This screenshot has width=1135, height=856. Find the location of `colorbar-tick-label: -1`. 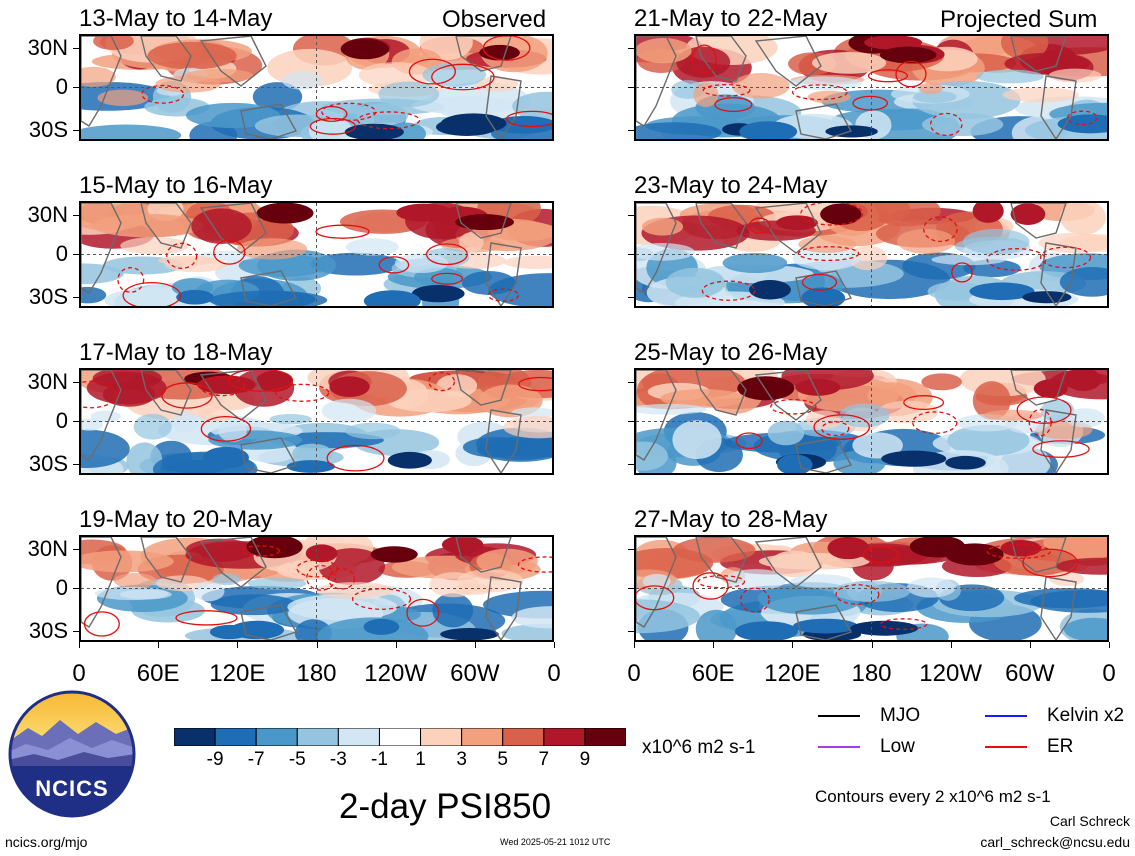

colorbar-tick-label: -1 is located at coordinates (379, 759).